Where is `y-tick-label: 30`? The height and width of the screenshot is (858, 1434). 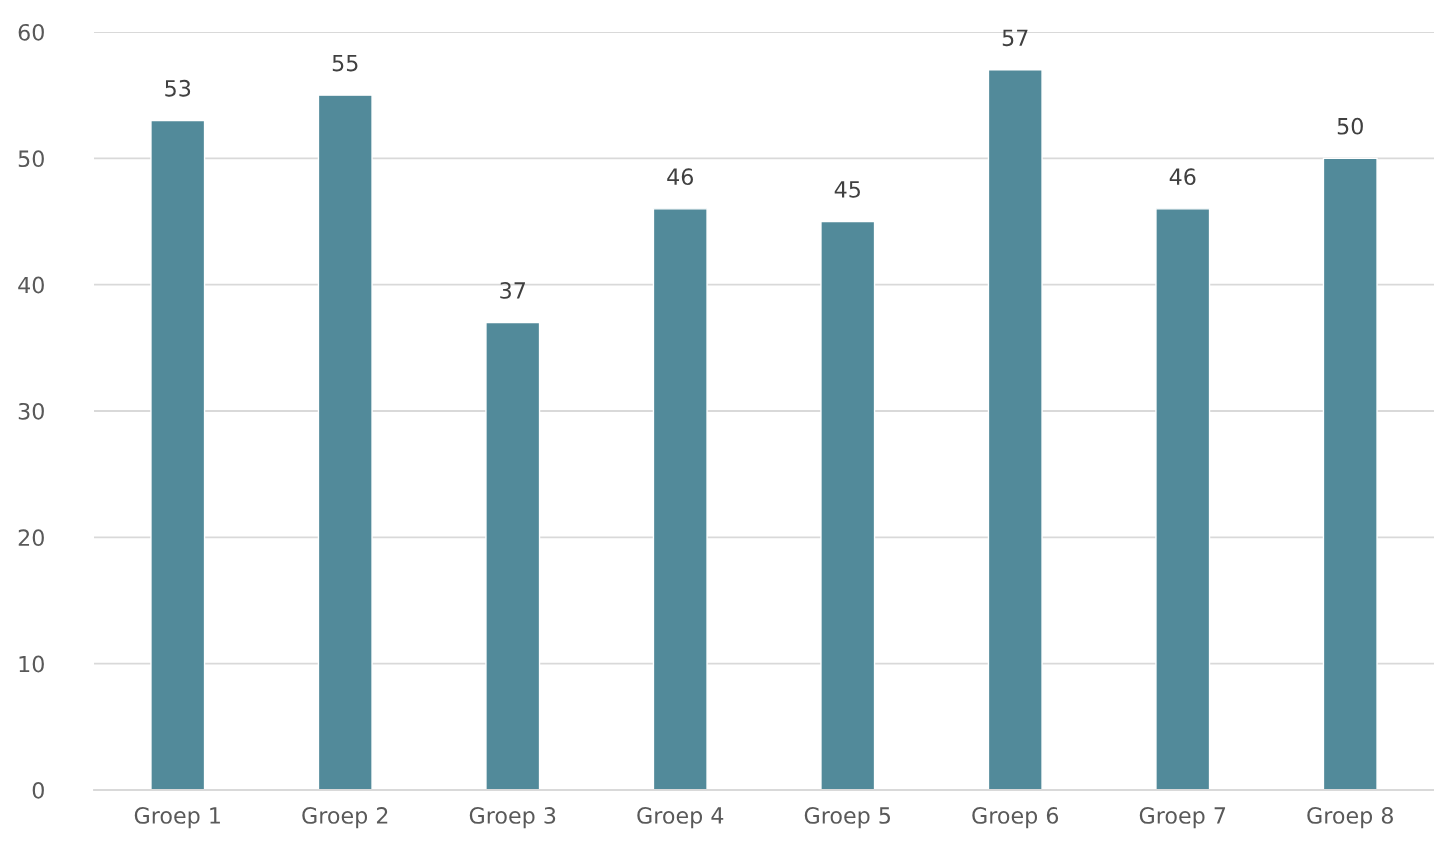 y-tick-label: 30 is located at coordinates (31, 411).